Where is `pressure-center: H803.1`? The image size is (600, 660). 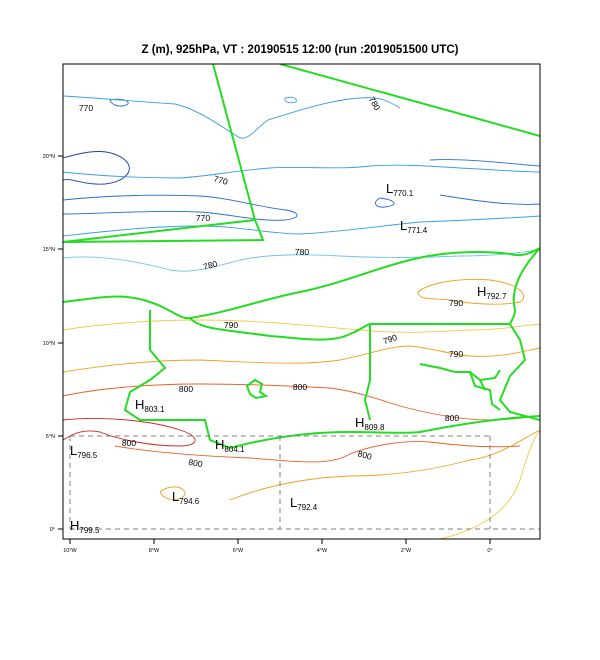
pressure-center: H803.1 is located at coordinates (150, 405).